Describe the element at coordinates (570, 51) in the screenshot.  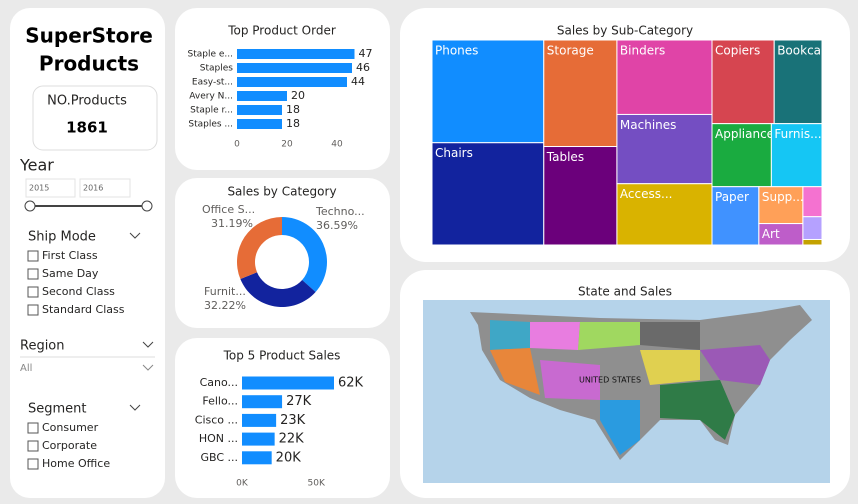
I see `cell-label: Storage` at that location.